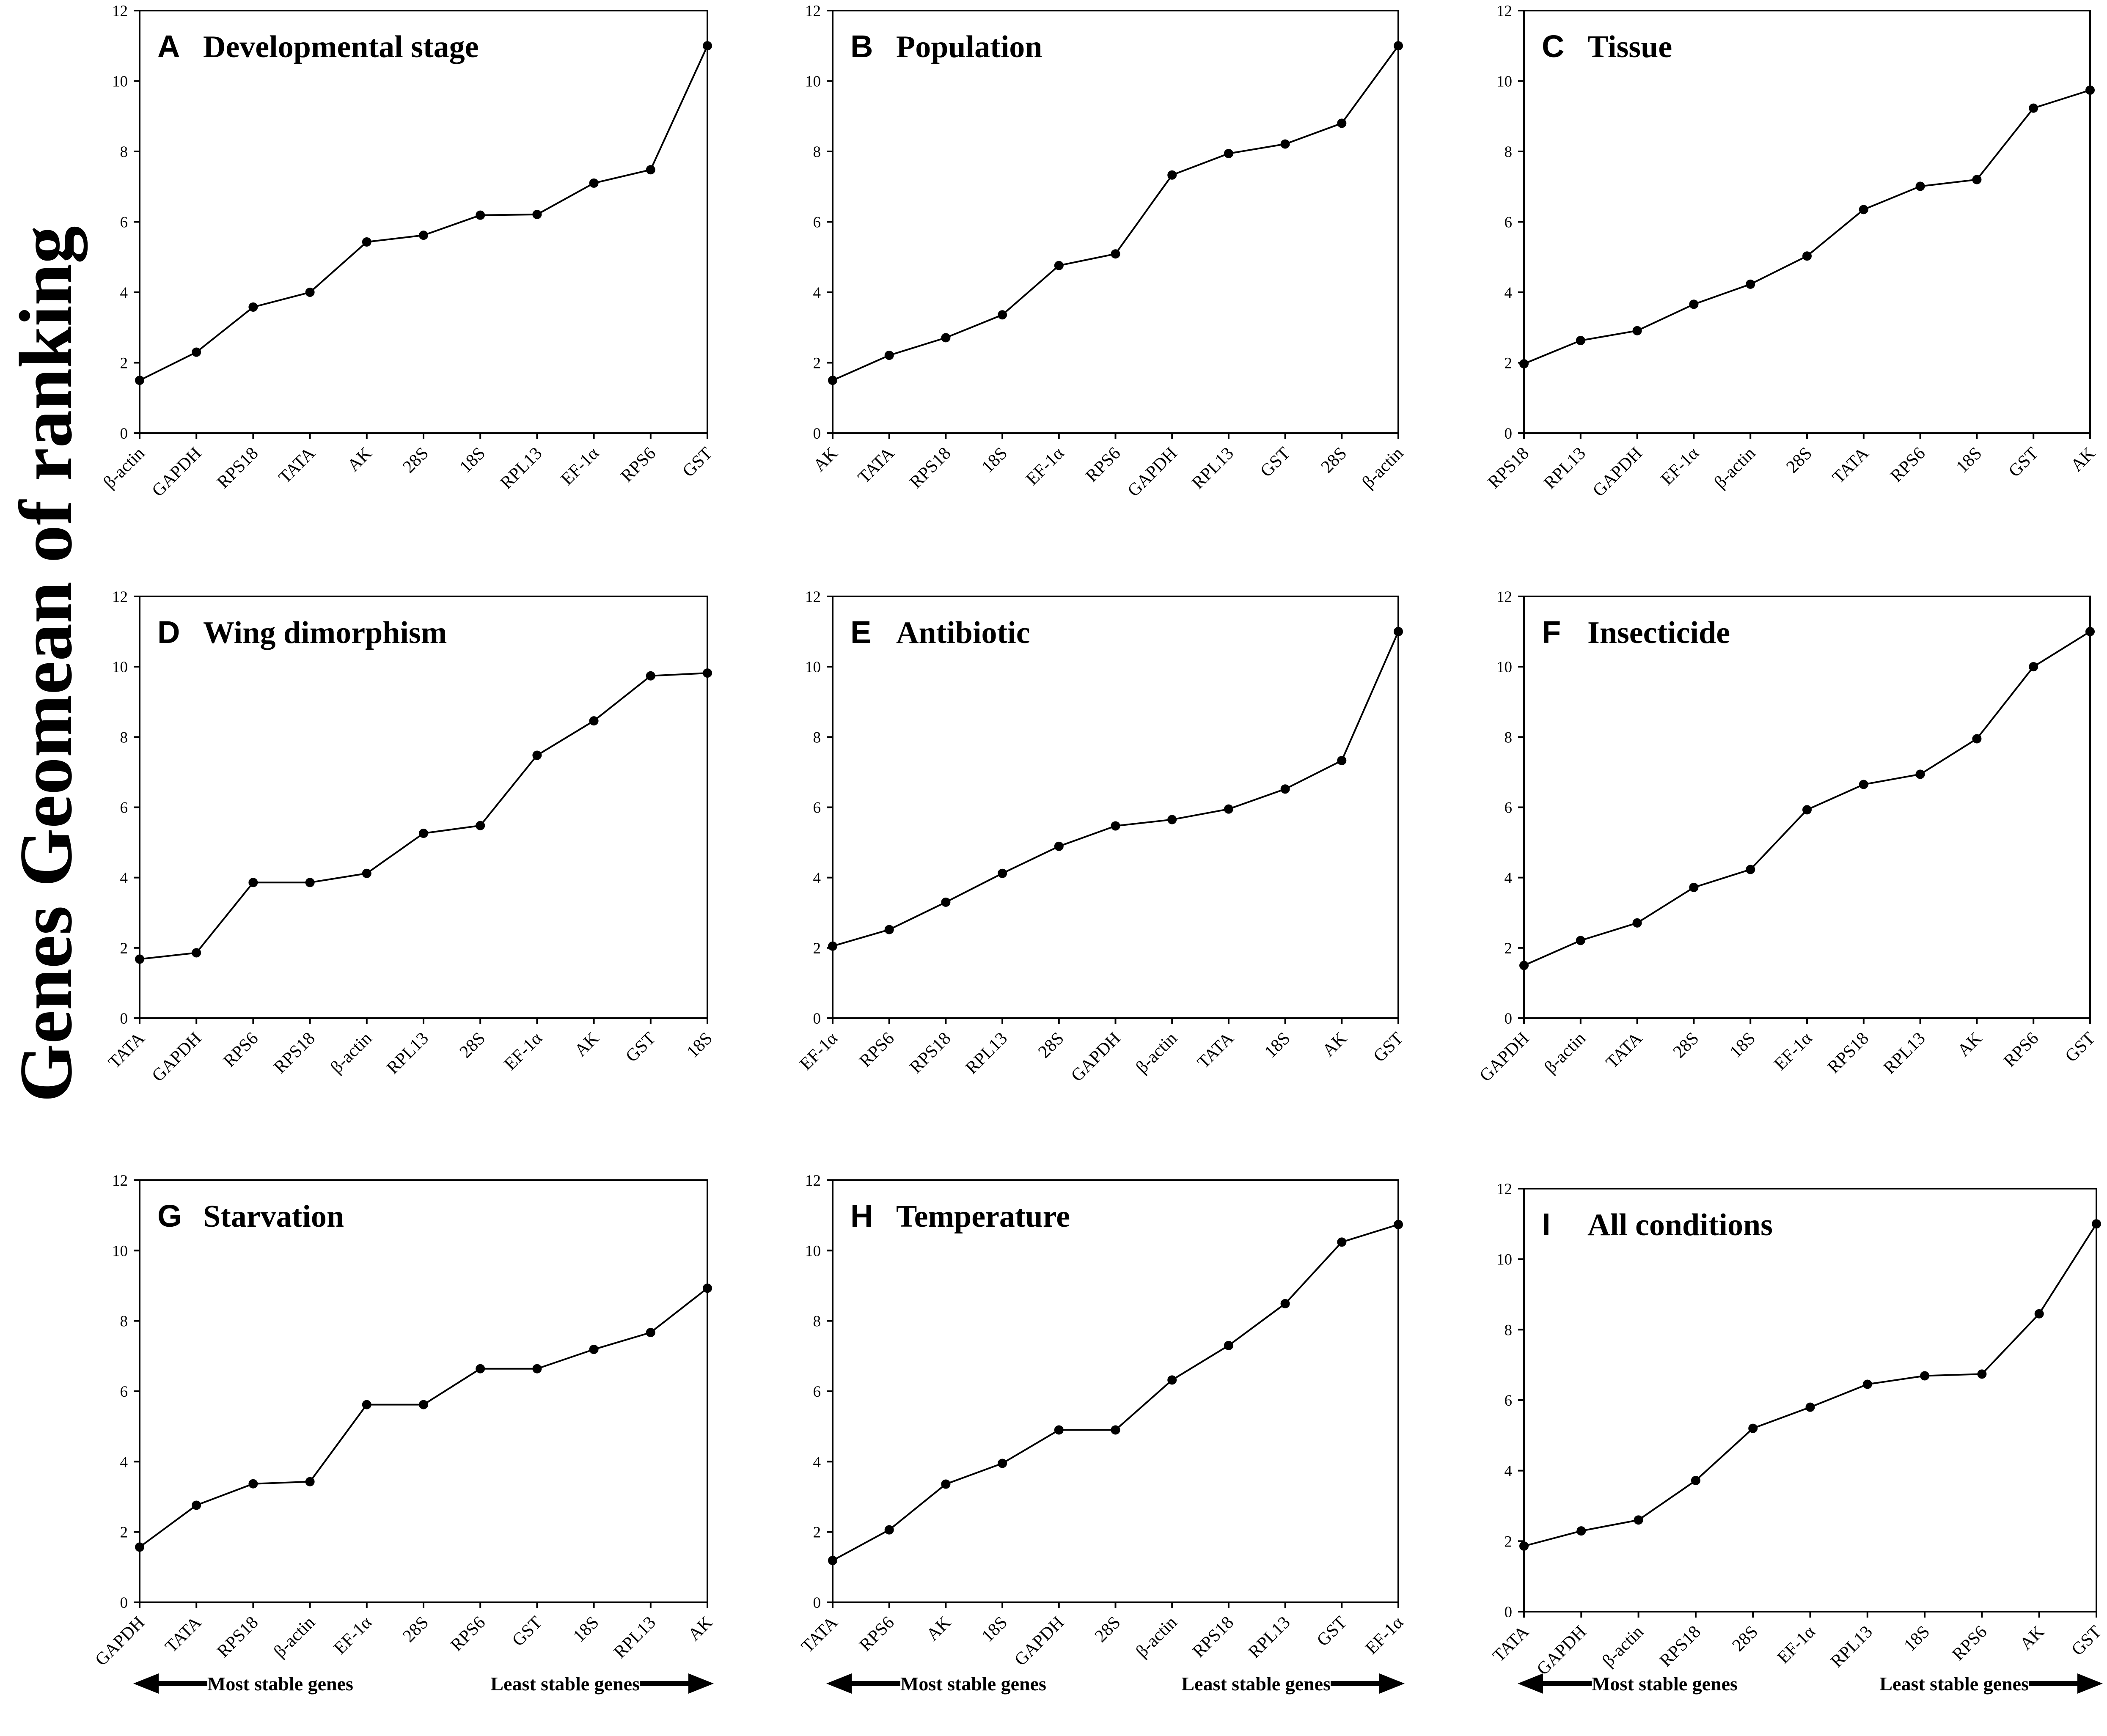 This screenshot has width=2107, height=1736. I want to click on y-tick-label: 4, so click(124, 293).